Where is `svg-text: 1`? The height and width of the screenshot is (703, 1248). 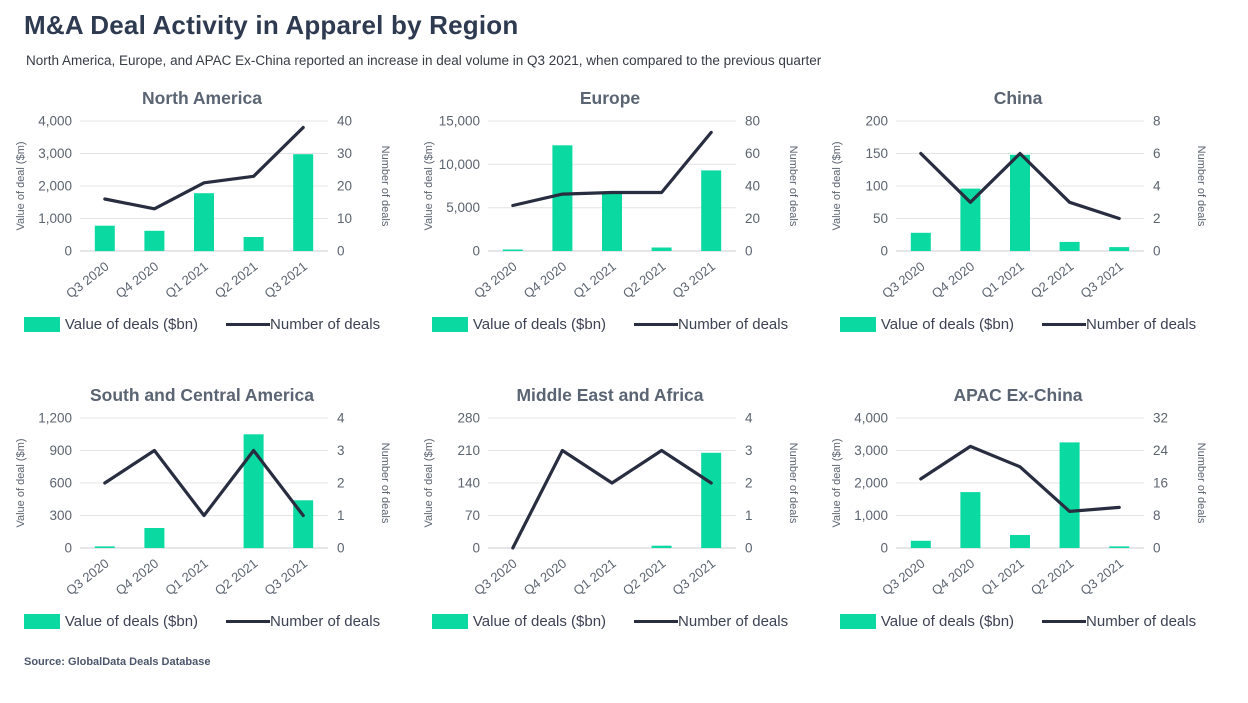
svg-text: 1 is located at coordinates (341, 515).